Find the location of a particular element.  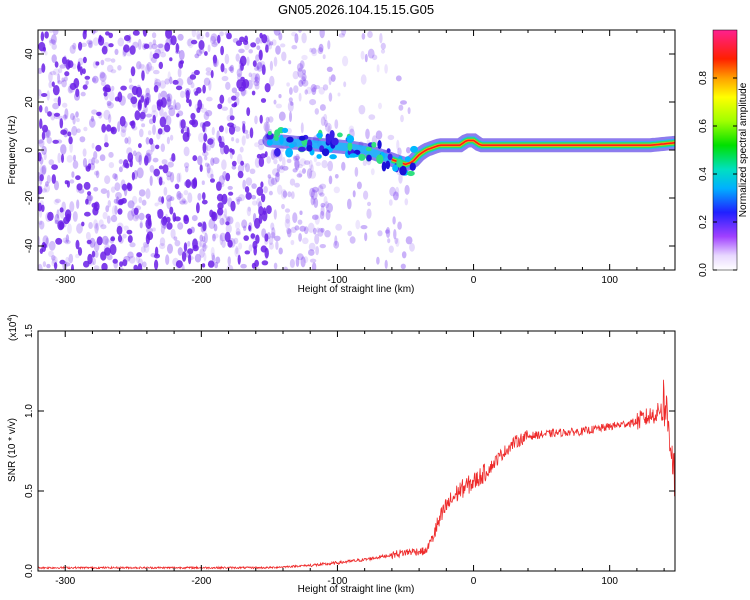

snr-ytick-label: 0.5 is located at coordinates (29, 491).